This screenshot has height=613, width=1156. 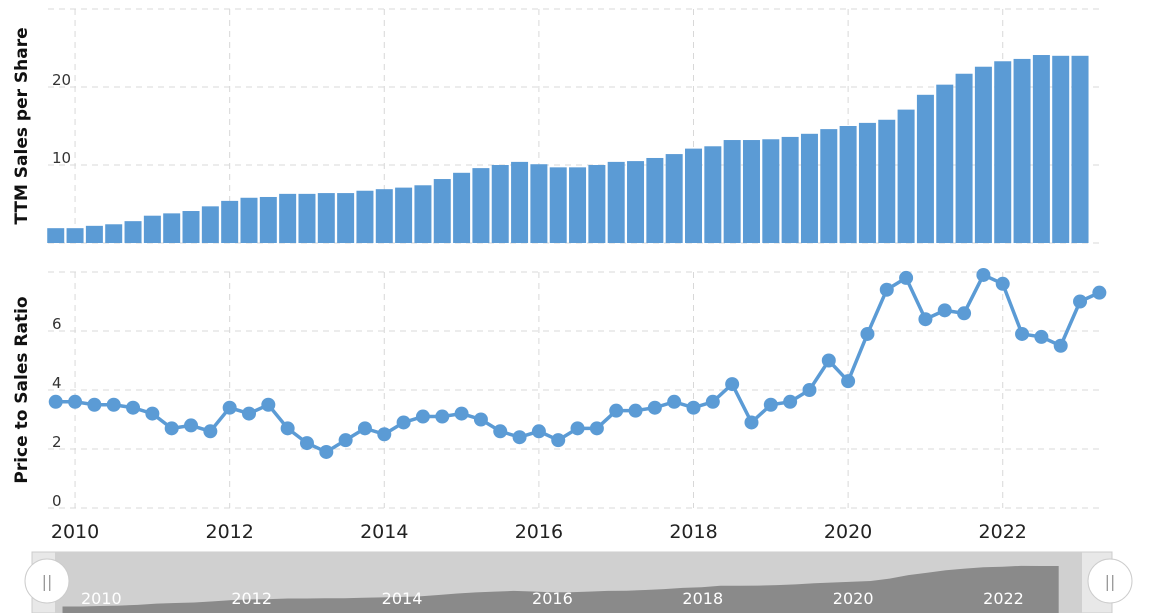 I want to click on y-tick-label: 10, so click(x=61, y=158).